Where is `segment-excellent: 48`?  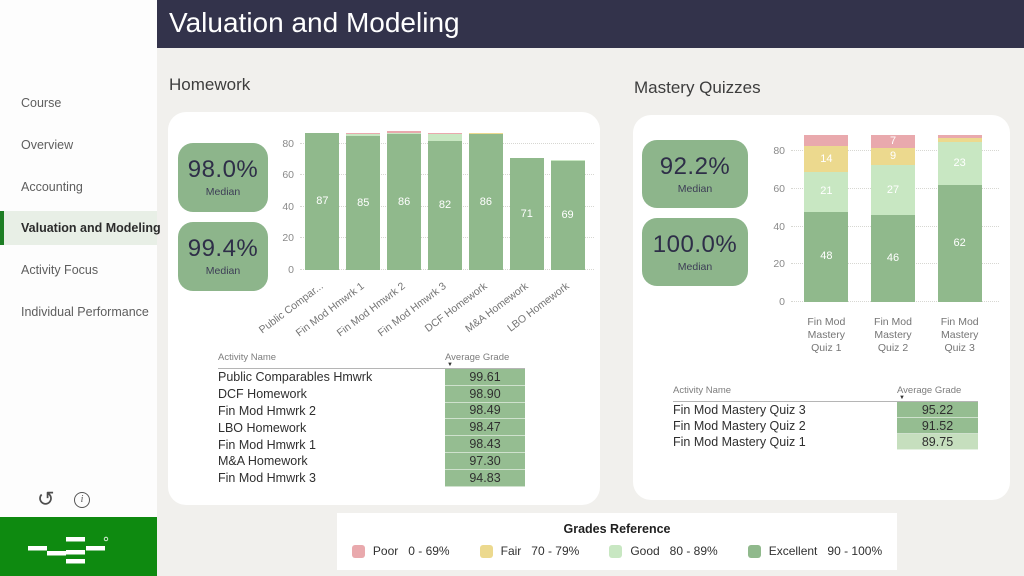
segment-excellent: 48 is located at coordinates (826, 256).